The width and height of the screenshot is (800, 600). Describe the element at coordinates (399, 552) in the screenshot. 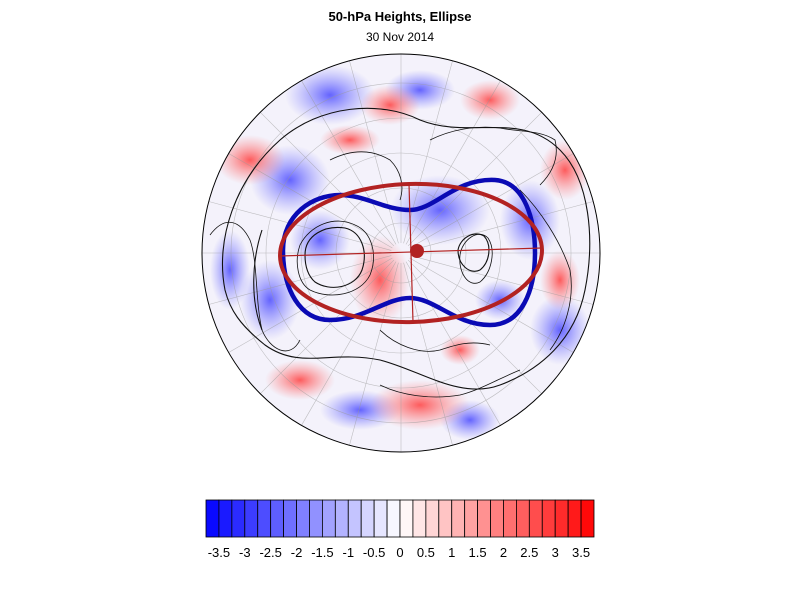

I see `colorbar-tick-label: 0` at that location.